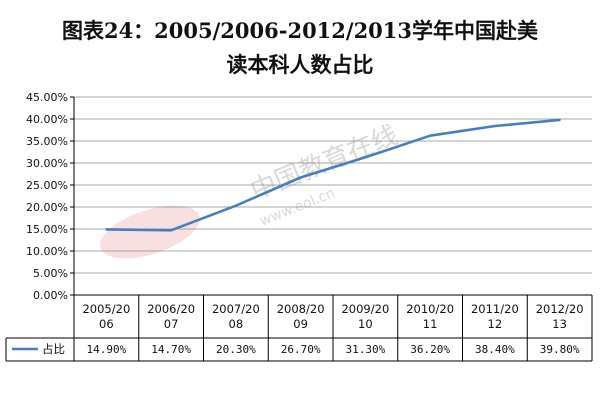  Describe the element at coordinates (301, 349) in the screenshot. I see `table-value-cell: 26.70%` at that location.